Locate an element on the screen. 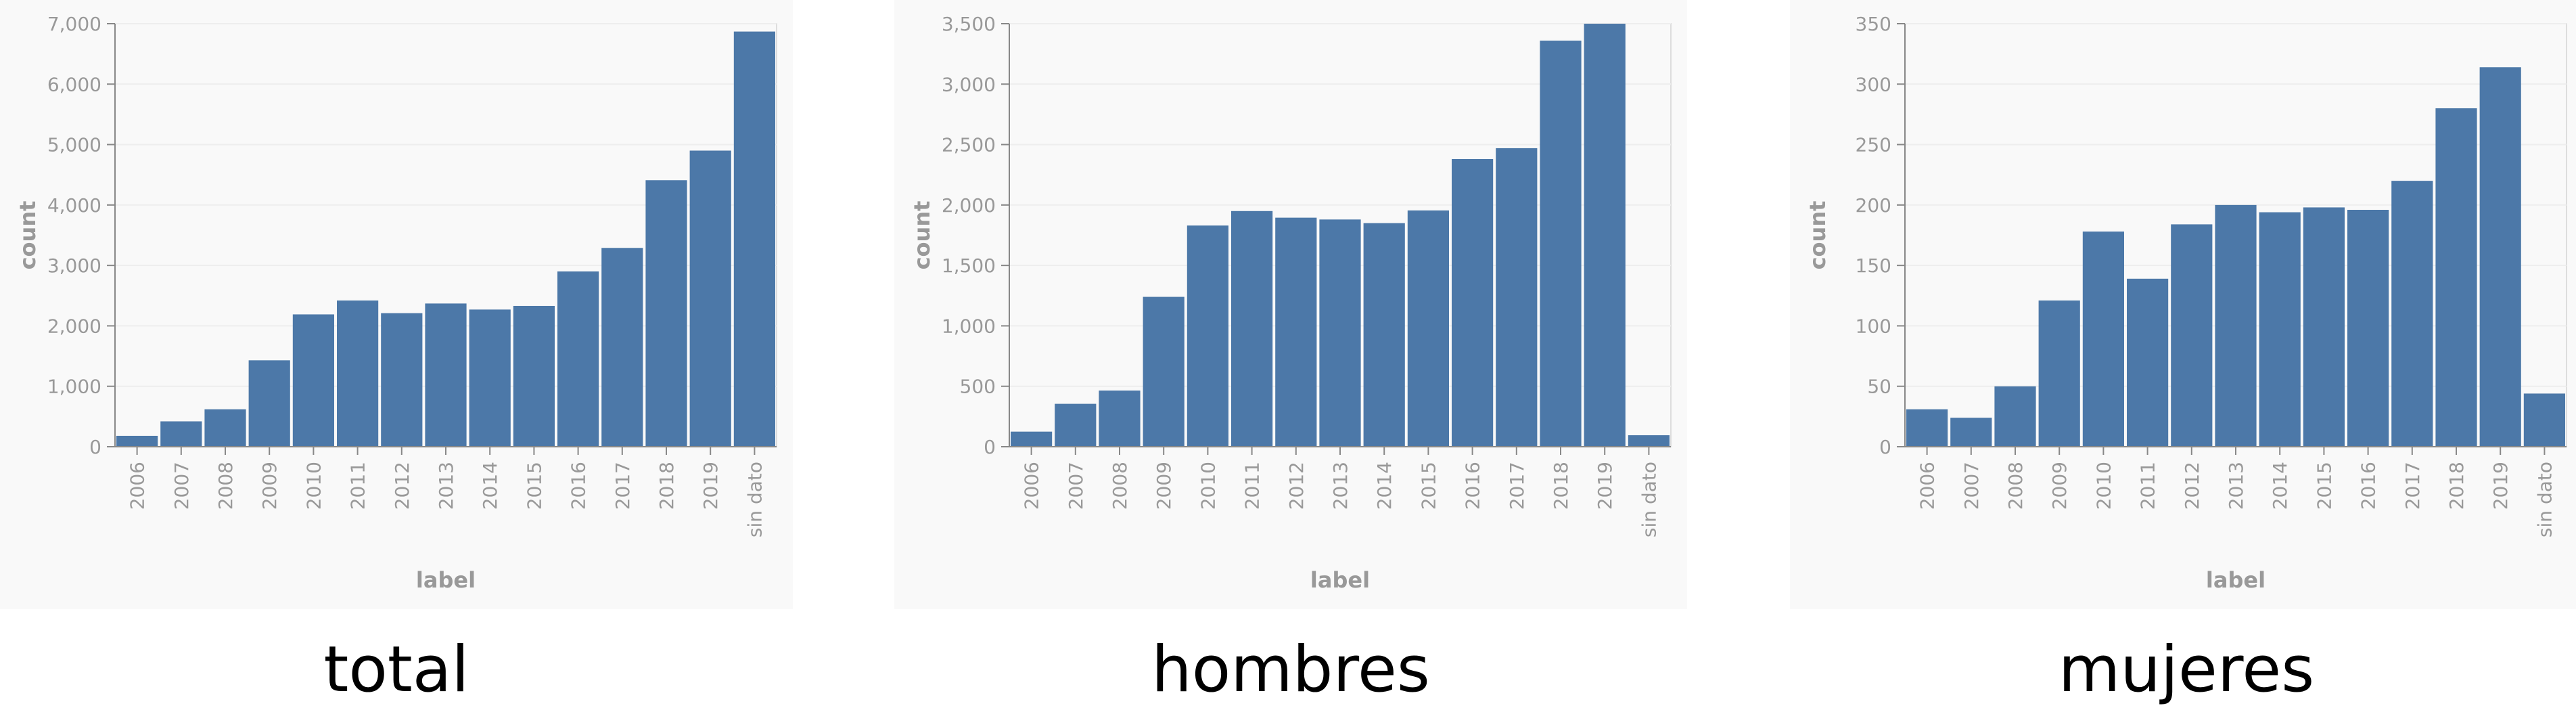 The image size is (2576, 708). y-tick-label: 5,000 is located at coordinates (74, 145).